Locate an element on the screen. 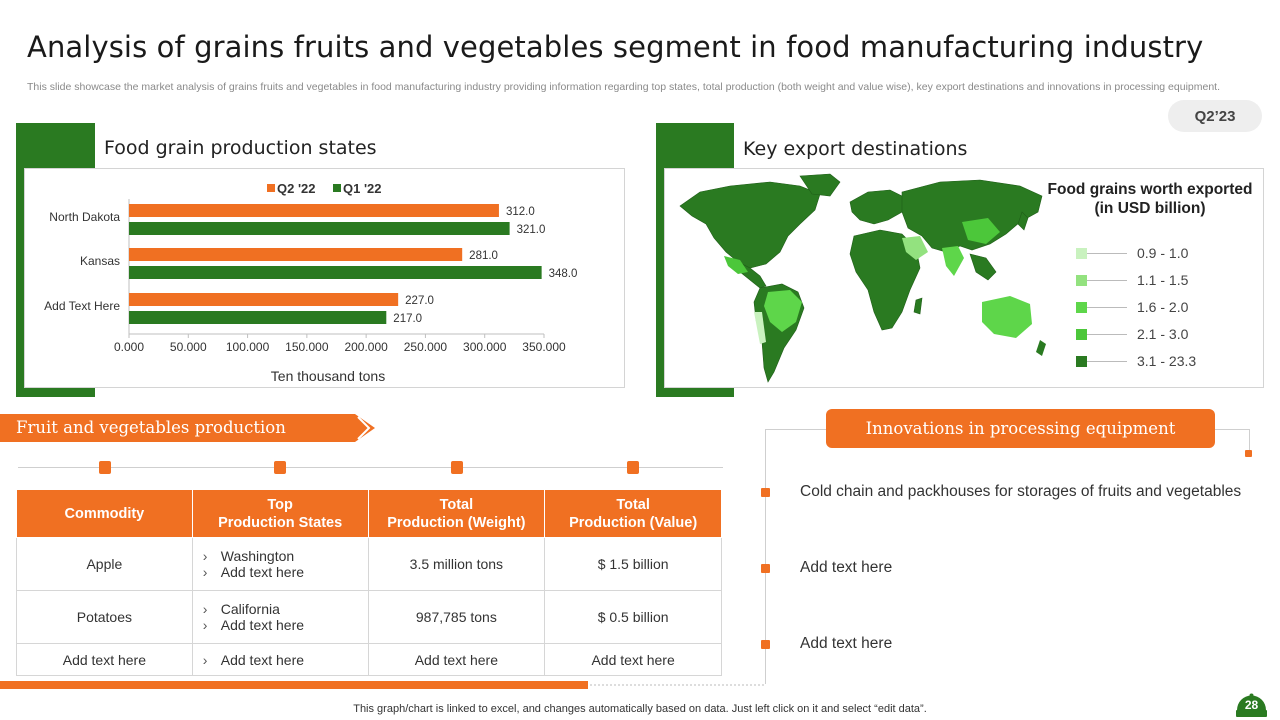  weight-cell: 3.5 million tons is located at coordinates (456, 564).